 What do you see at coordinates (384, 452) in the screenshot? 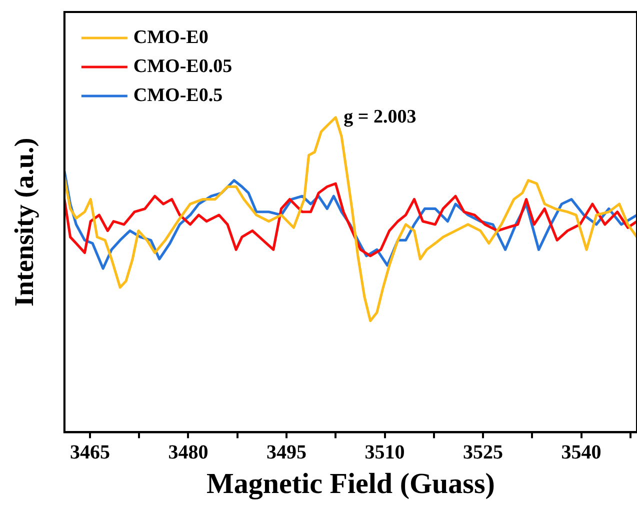
I see `x-tick-label: 3510` at bounding box center [384, 452].